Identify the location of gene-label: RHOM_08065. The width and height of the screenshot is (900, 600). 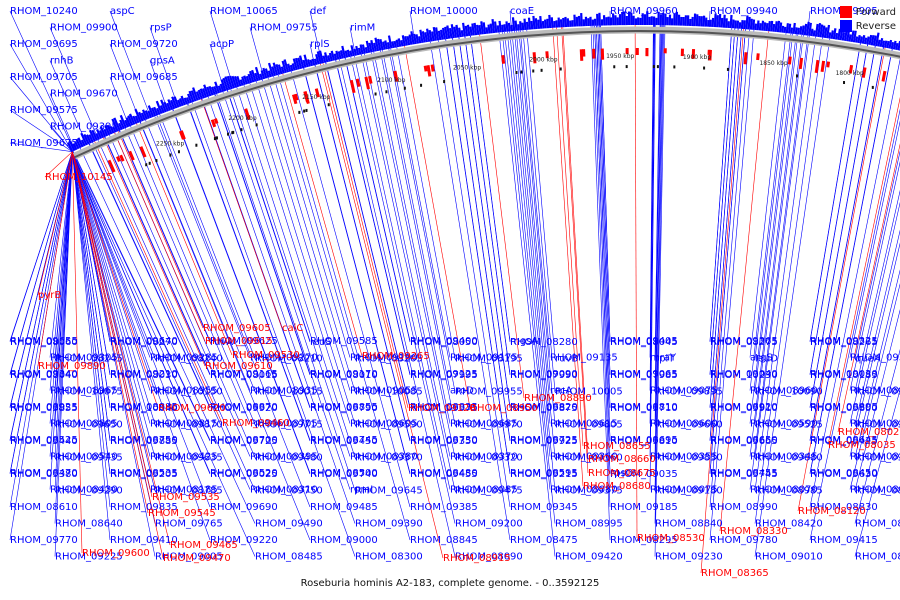
(875, 490).